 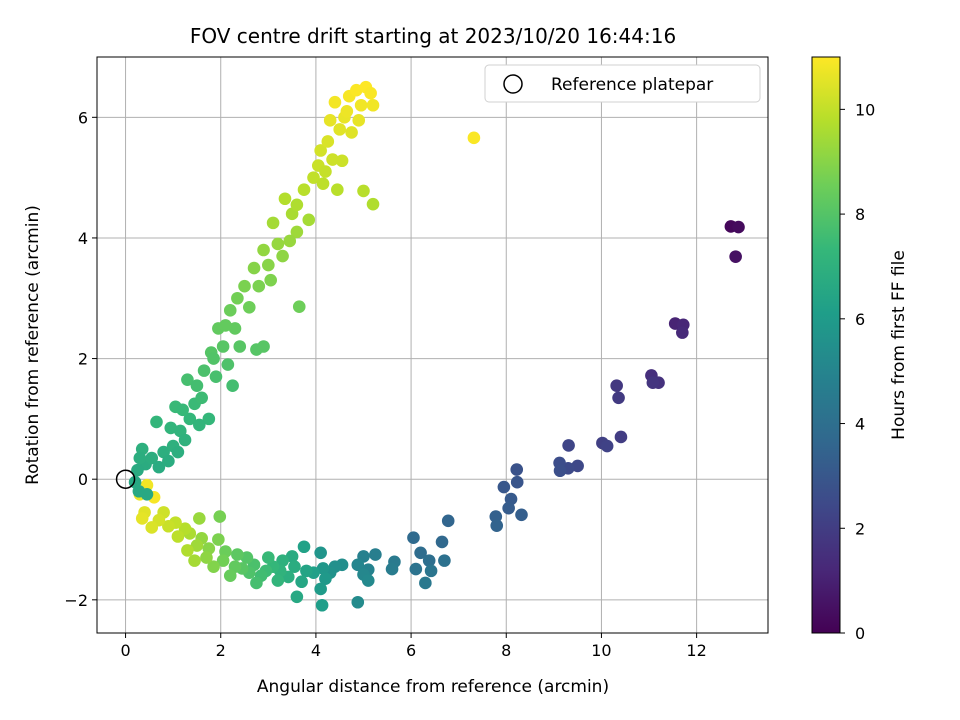 What do you see at coordinates (83, 238) in the screenshot?
I see `y-tick-label: 4` at bounding box center [83, 238].